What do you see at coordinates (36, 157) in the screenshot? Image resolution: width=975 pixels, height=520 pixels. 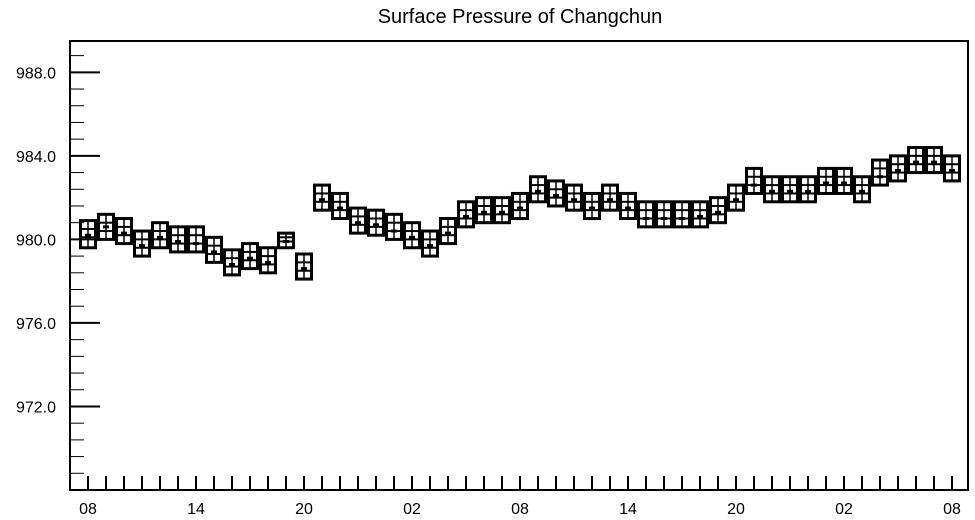 I see `y-tick-label: 984.0` at bounding box center [36, 157].